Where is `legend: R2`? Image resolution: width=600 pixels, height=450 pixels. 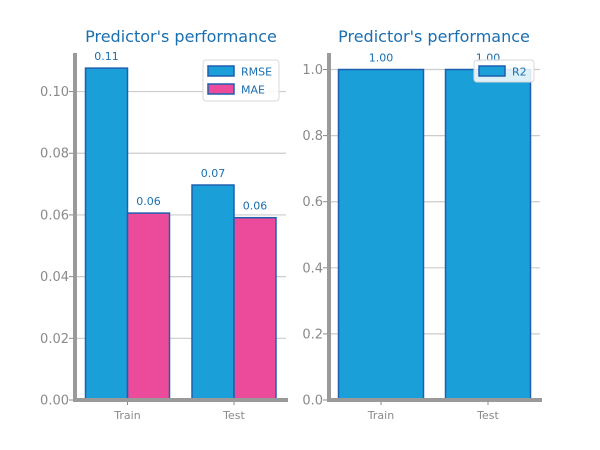 legend: R2 is located at coordinates (504, 71).